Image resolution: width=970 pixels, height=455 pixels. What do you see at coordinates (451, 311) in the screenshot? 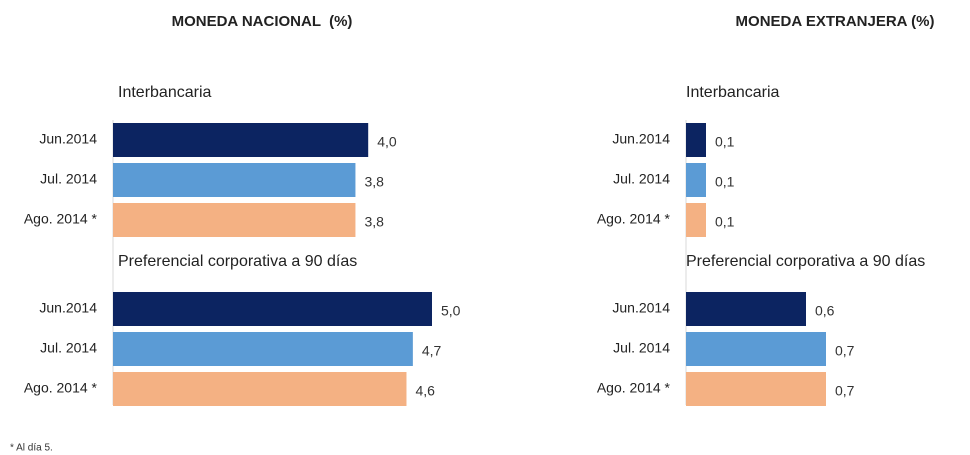
I see `value-label: 5,0` at bounding box center [451, 311].